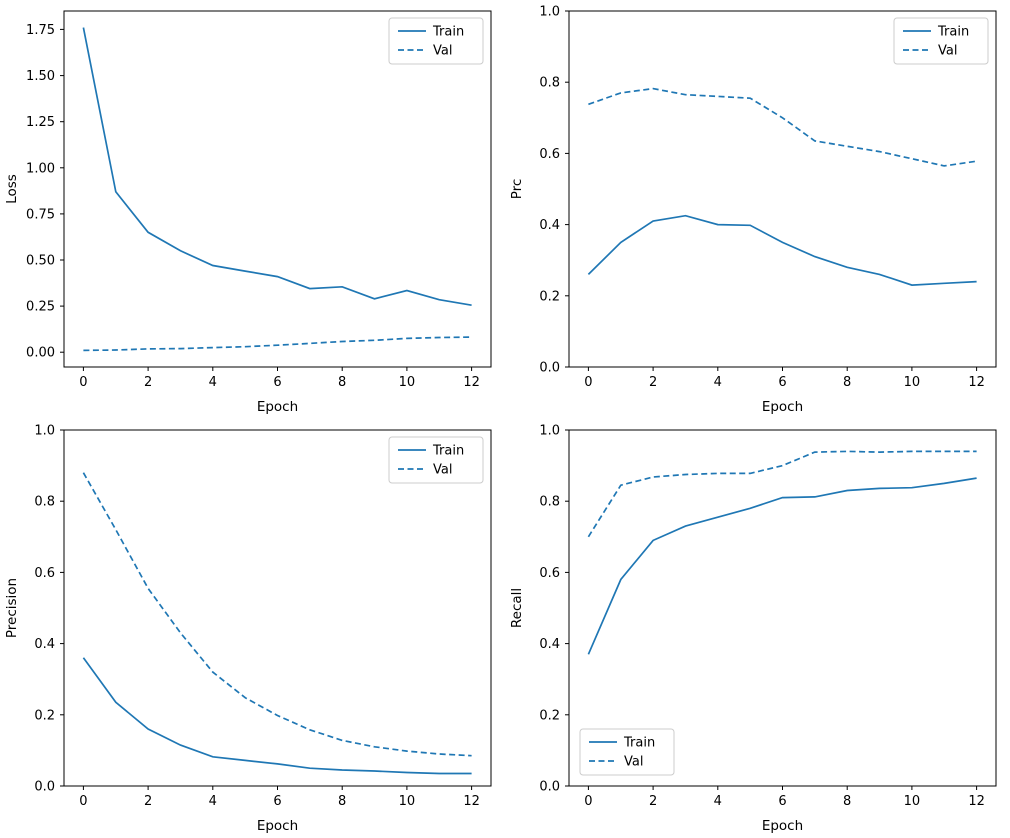 The image size is (1010, 838). I want to click on y-tick-label: 0.50, so click(40, 261).